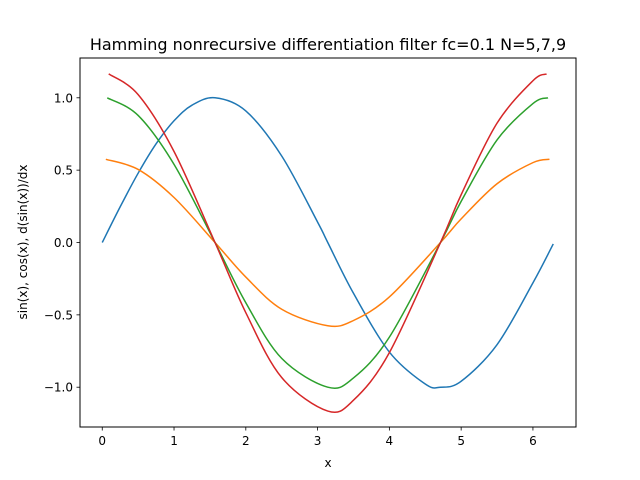 This screenshot has height=480, width=640. I want to click on y-tick-label: −0.5, so click(58, 315).